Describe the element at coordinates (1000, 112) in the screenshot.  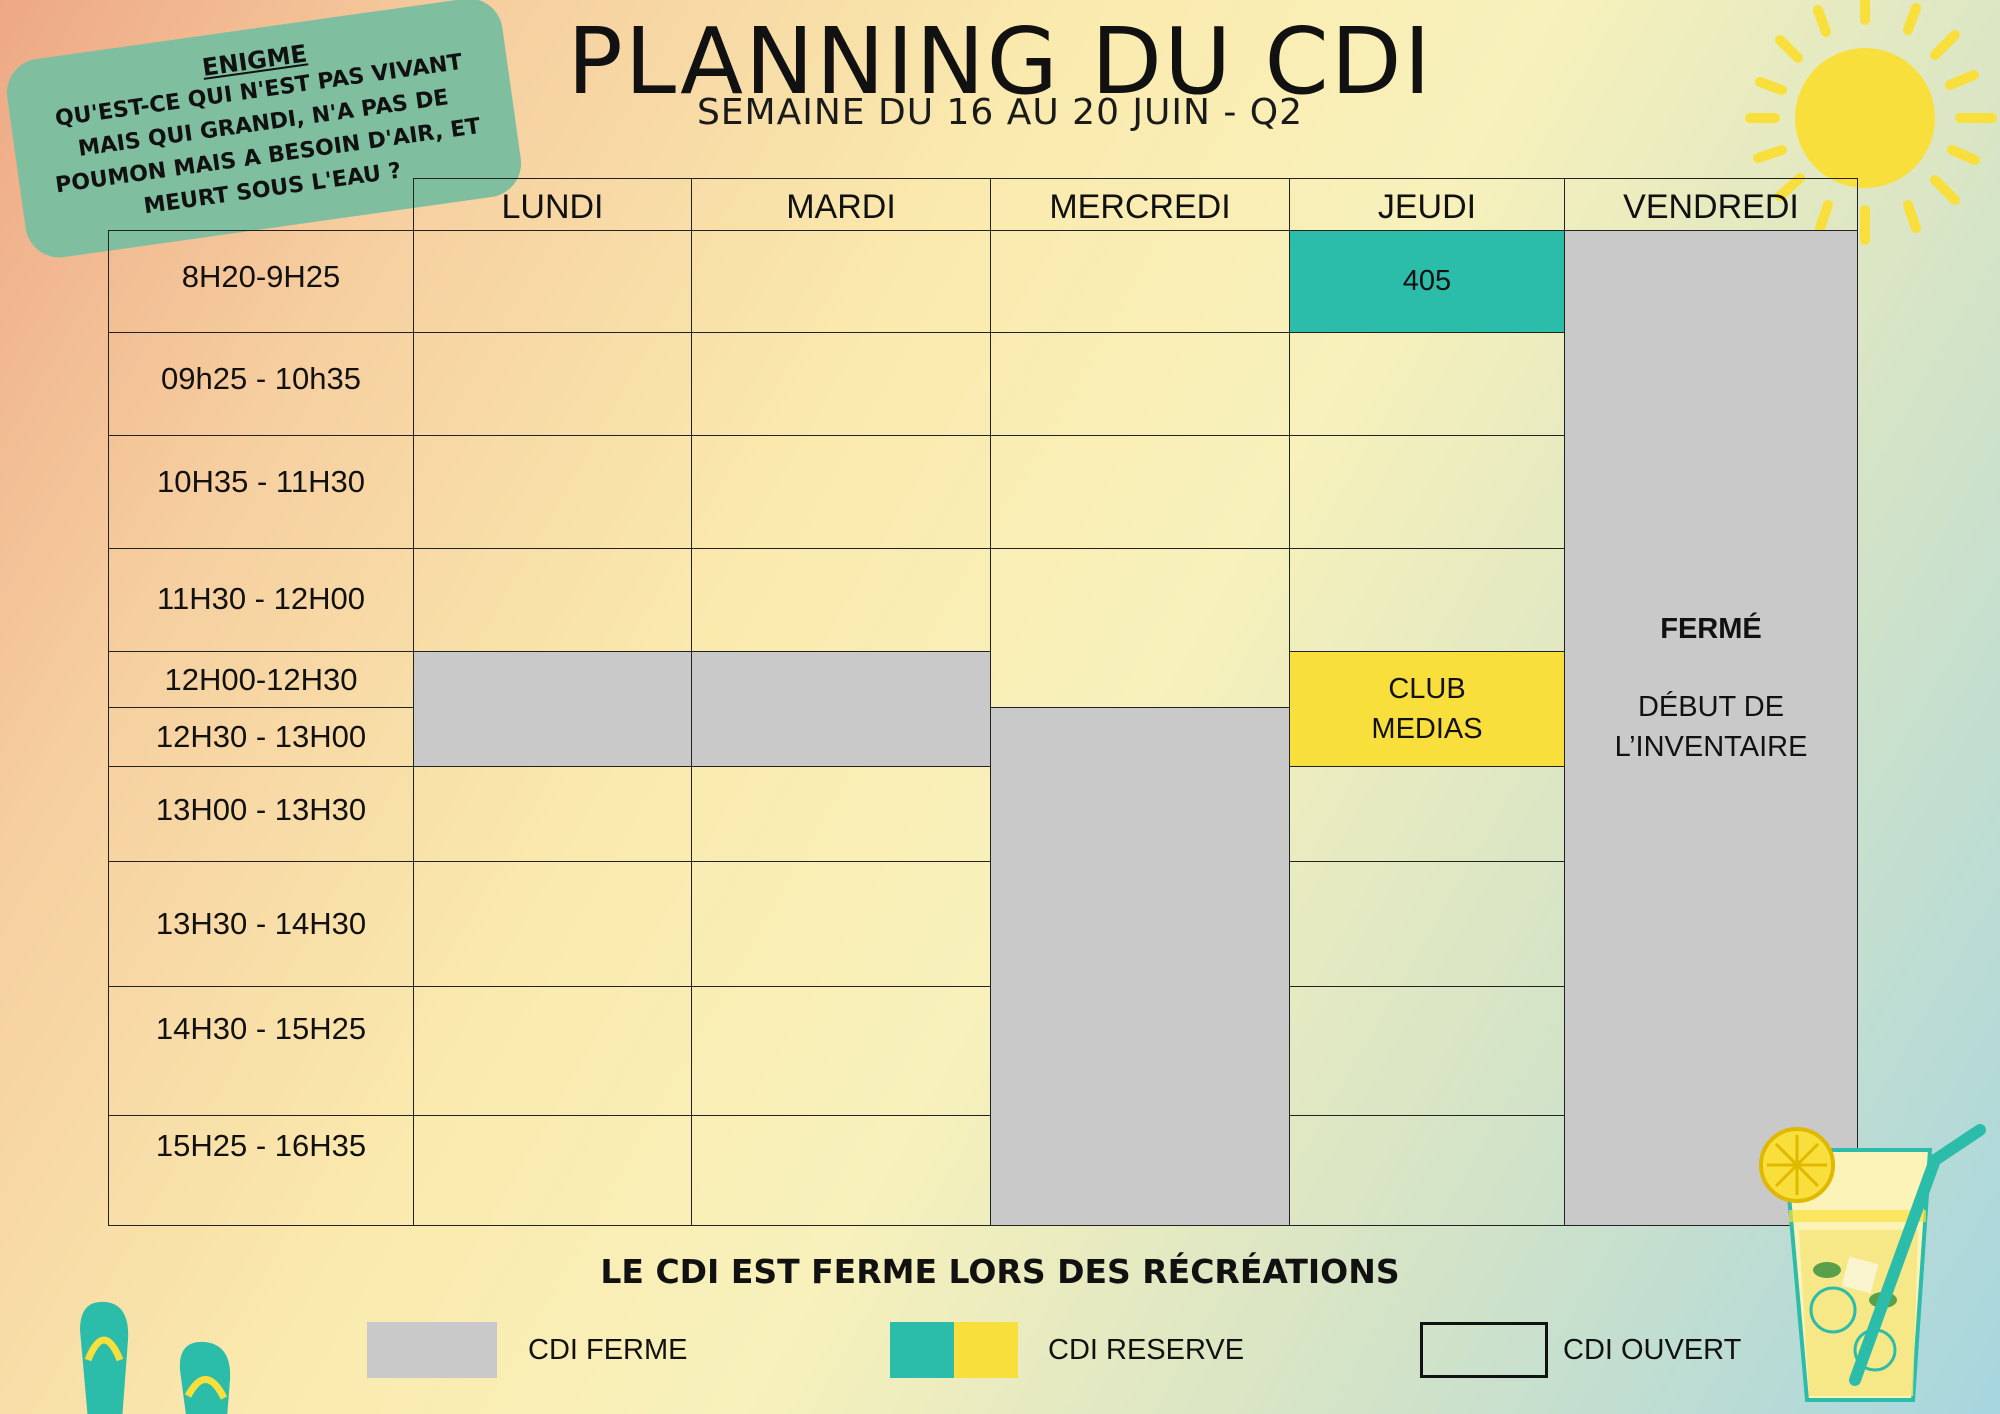
I see `page-subtitle: SEMAINE DU 16 AU 20 JUIN - Q2` at that location.